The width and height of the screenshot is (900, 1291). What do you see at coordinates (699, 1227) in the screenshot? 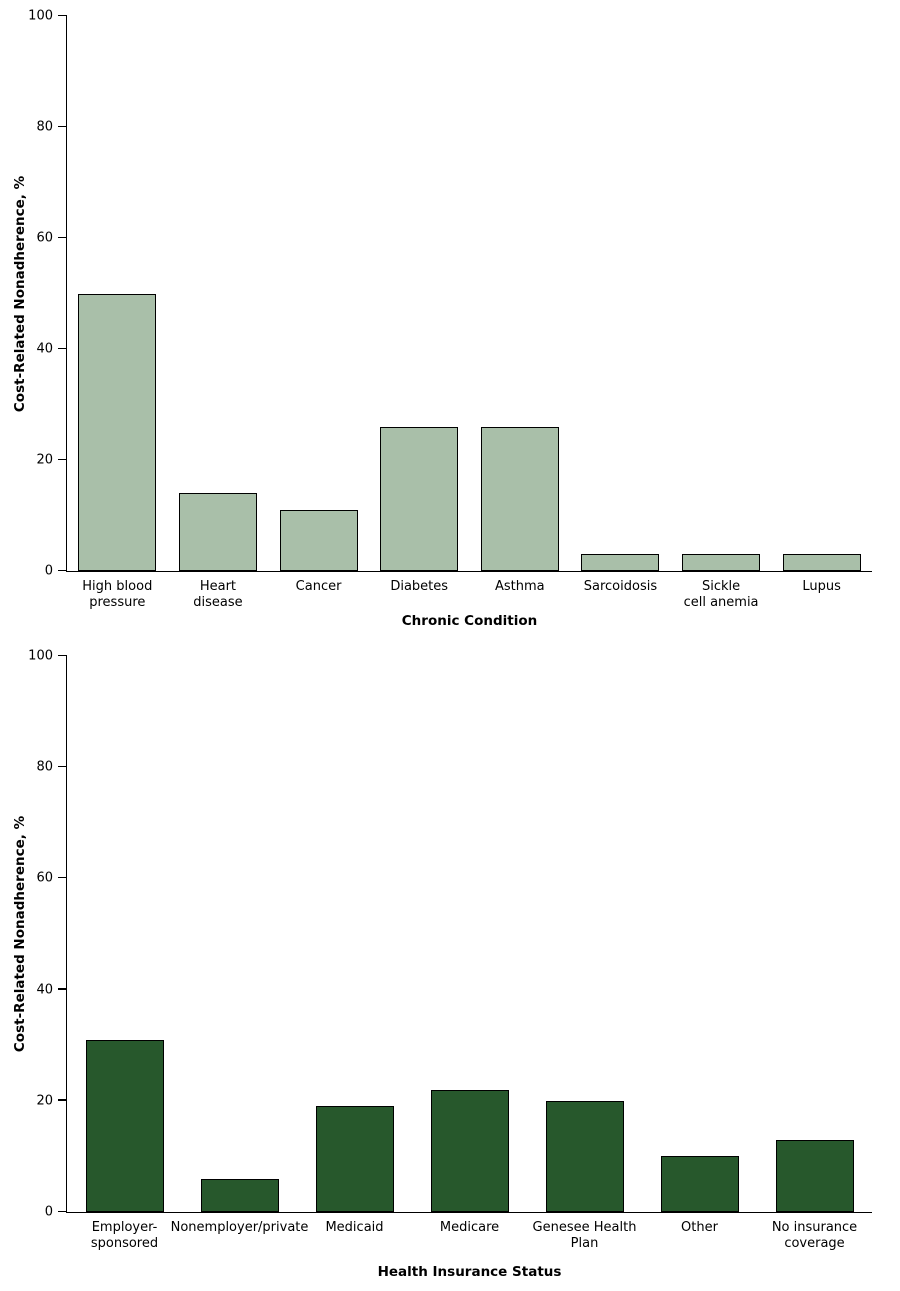
I see `x-axis-label-other: Other` at bounding box center [699, 1227].